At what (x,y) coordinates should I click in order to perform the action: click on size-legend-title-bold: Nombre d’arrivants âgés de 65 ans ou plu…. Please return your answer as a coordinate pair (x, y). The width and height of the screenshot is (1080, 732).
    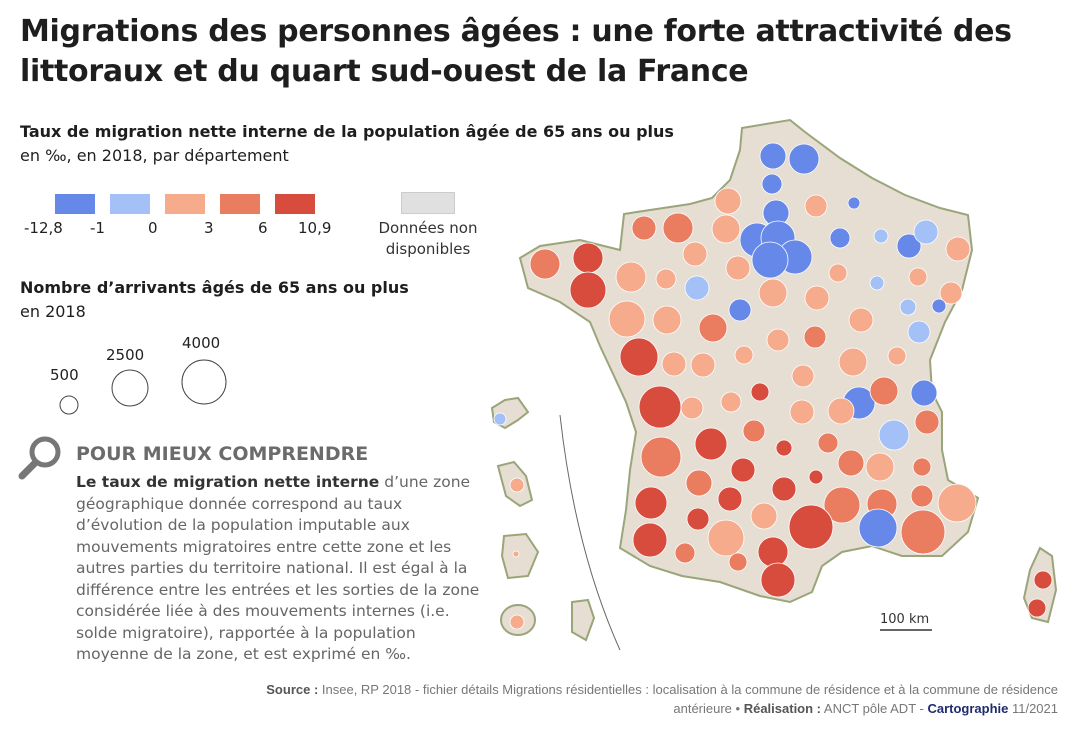
    Looking at the image, I should click on (214, 287).